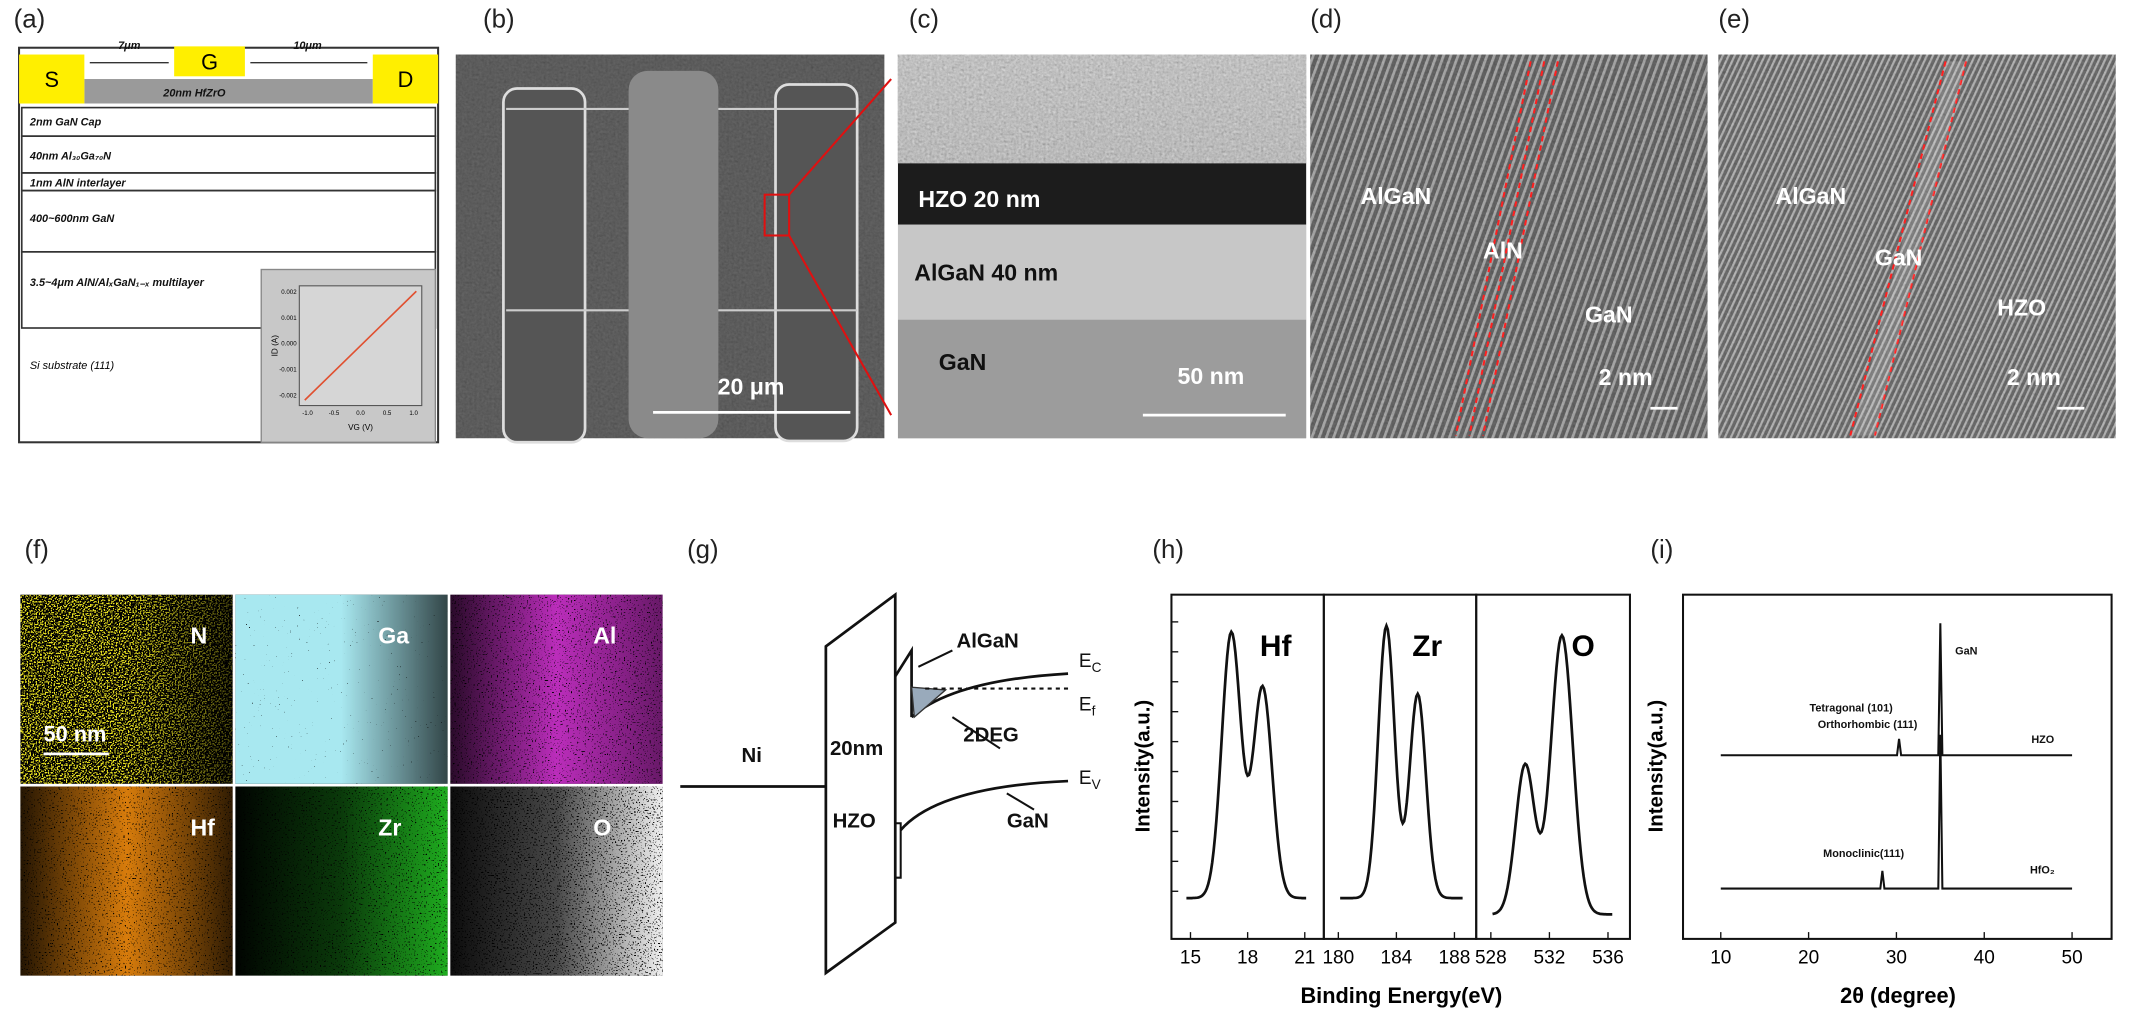 The width and height of the screenshot is (2132, 1022). I want to click on layer-label: HZO 20 nm, so click(979, 199).